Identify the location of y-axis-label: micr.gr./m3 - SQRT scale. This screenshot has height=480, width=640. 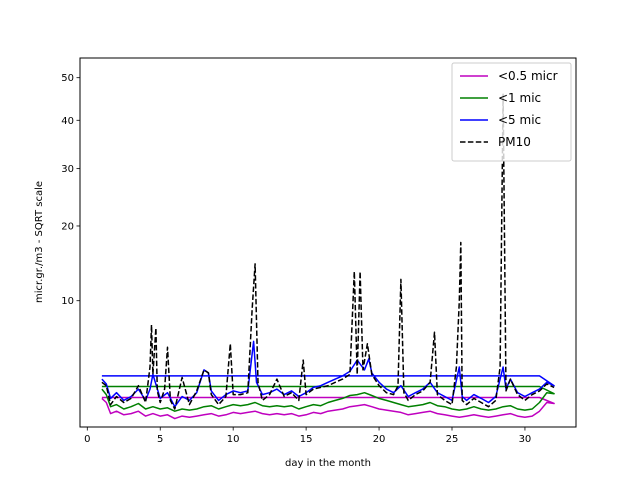
(39, 242).